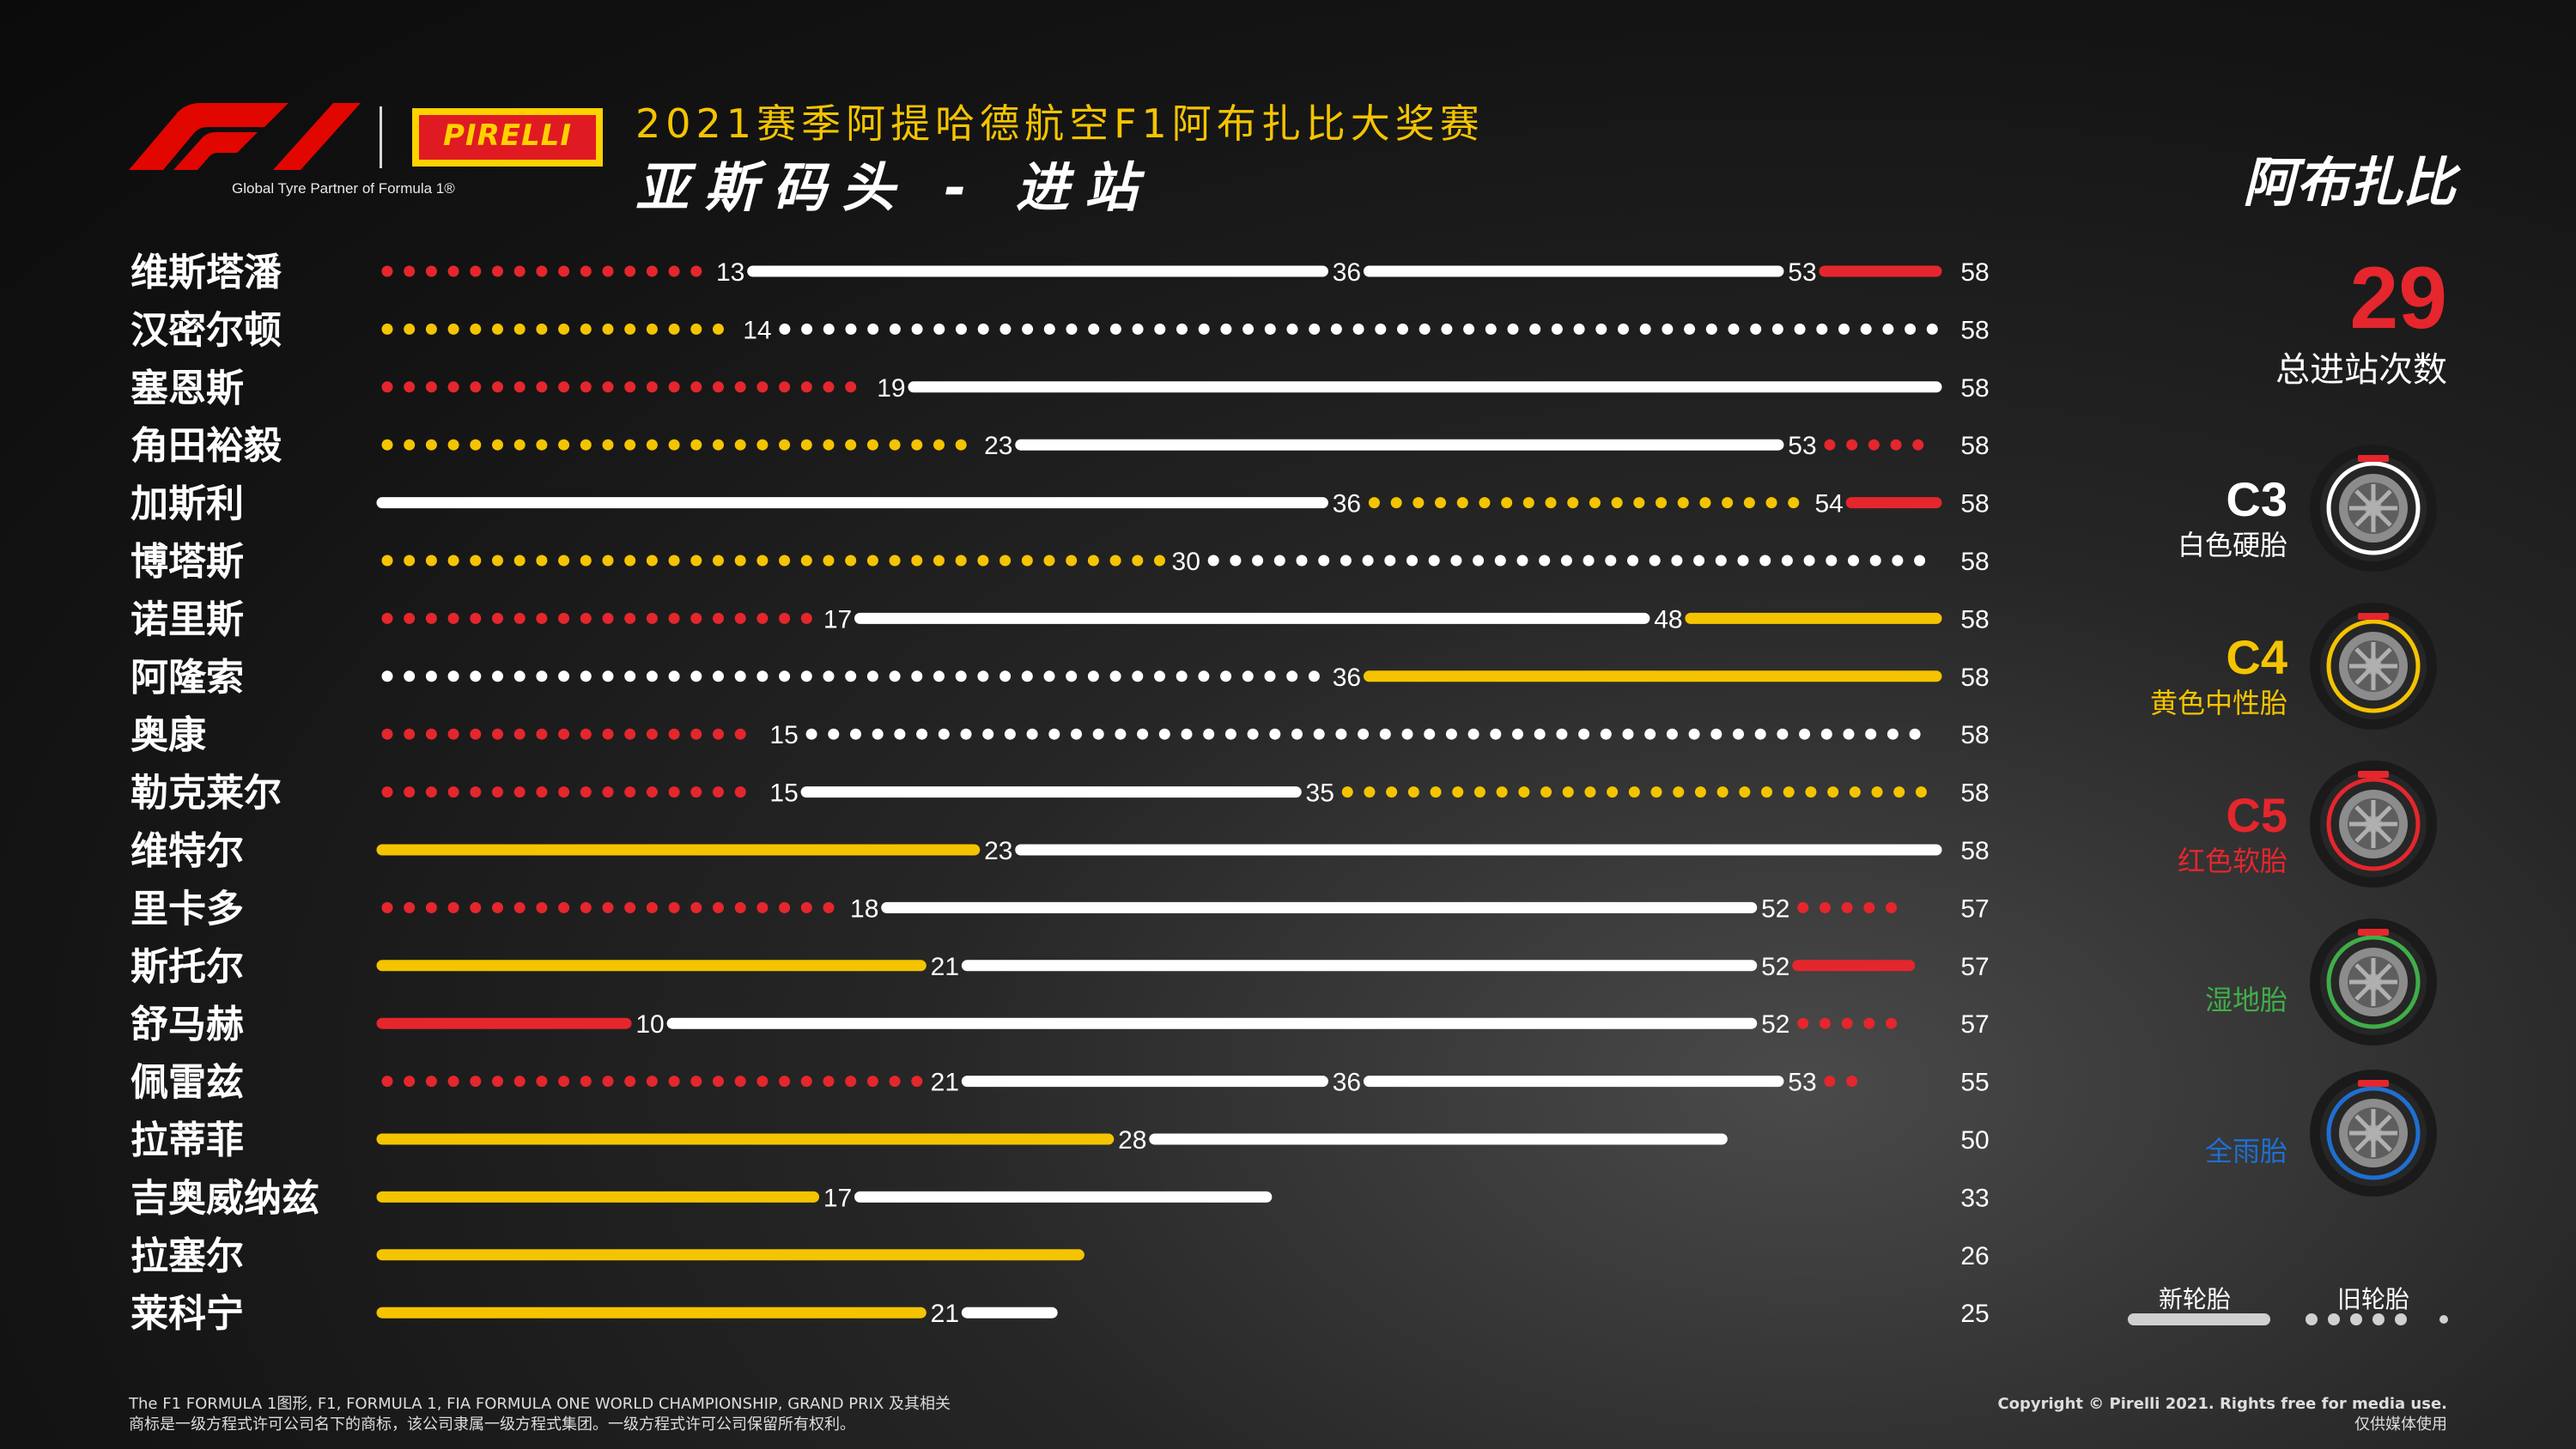  What do you see at coordinates (169, 735) in the screenshot?
I see `driver-name: 奥康` at bounding box center [169, 735].